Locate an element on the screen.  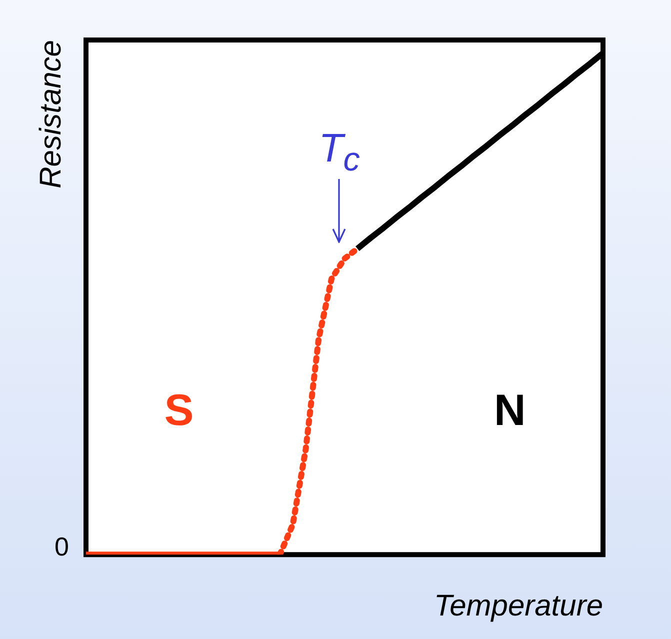
annotation: N is located at coordinates (510, 411).